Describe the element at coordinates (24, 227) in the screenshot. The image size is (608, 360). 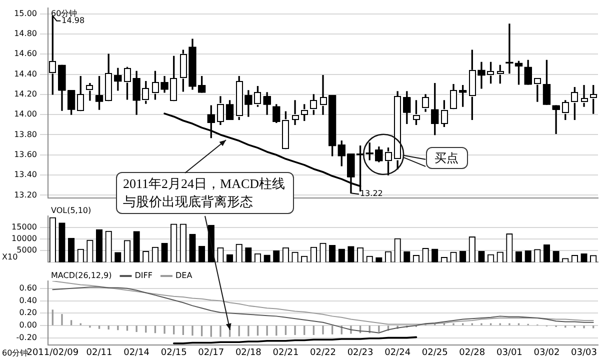
I see `y-tick-label: 15000` at that location.